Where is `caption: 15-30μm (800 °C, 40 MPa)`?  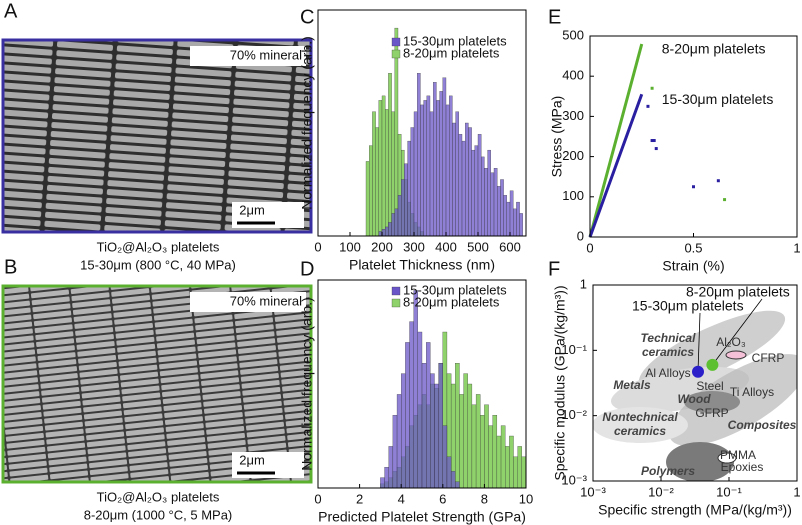 caption: 15-30μm (800 °C, 40 MPa) is located at coordinates (158, 264).